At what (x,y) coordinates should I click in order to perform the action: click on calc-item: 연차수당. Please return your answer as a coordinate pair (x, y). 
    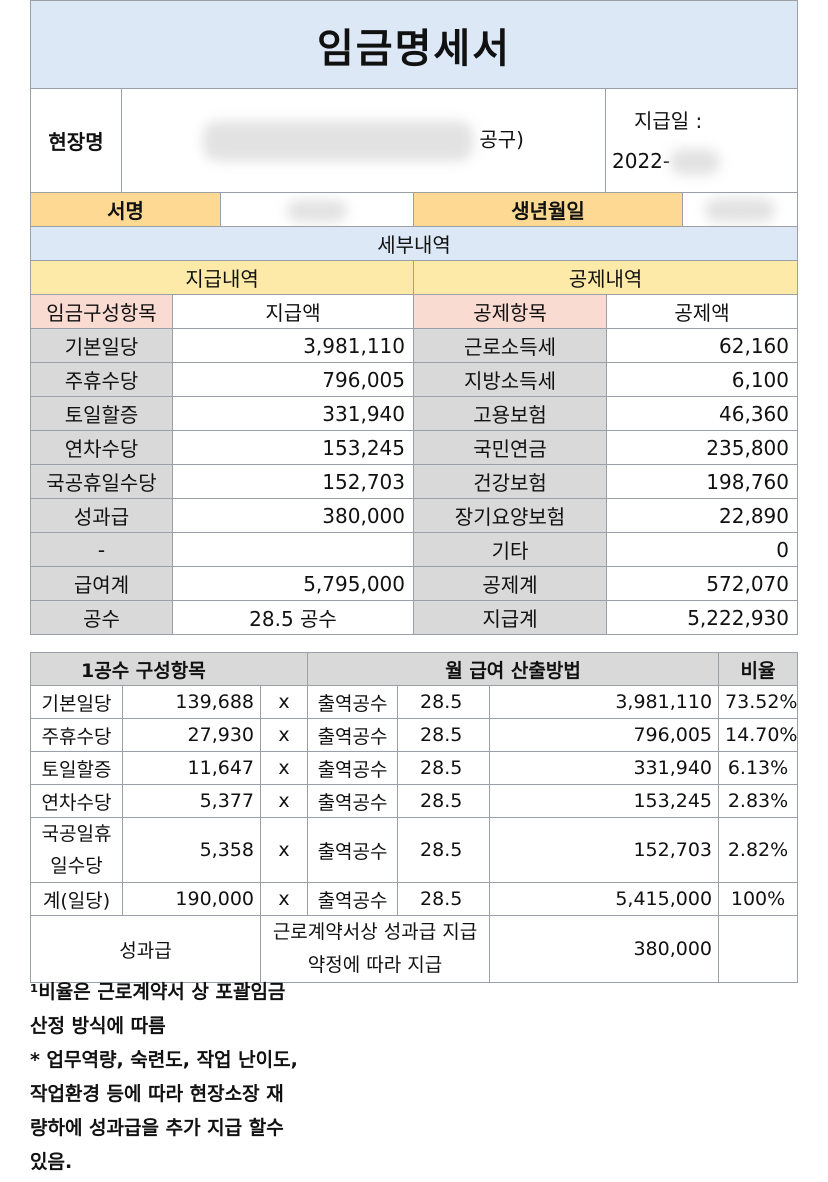
    Looking at the image, I should click on (76, 801).